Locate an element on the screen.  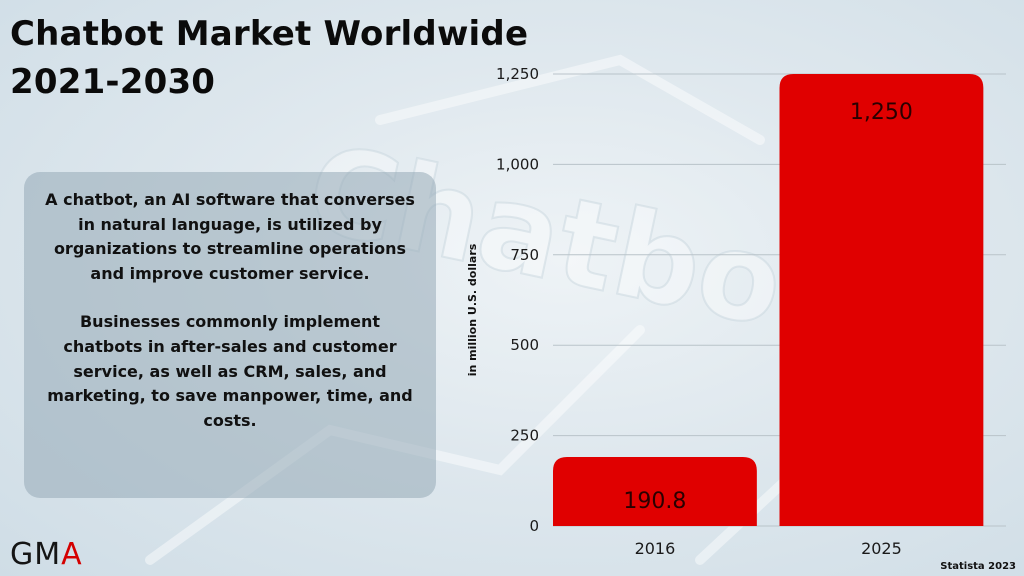
bar-value-label: 190.8 is located at coordinates (654, 501).